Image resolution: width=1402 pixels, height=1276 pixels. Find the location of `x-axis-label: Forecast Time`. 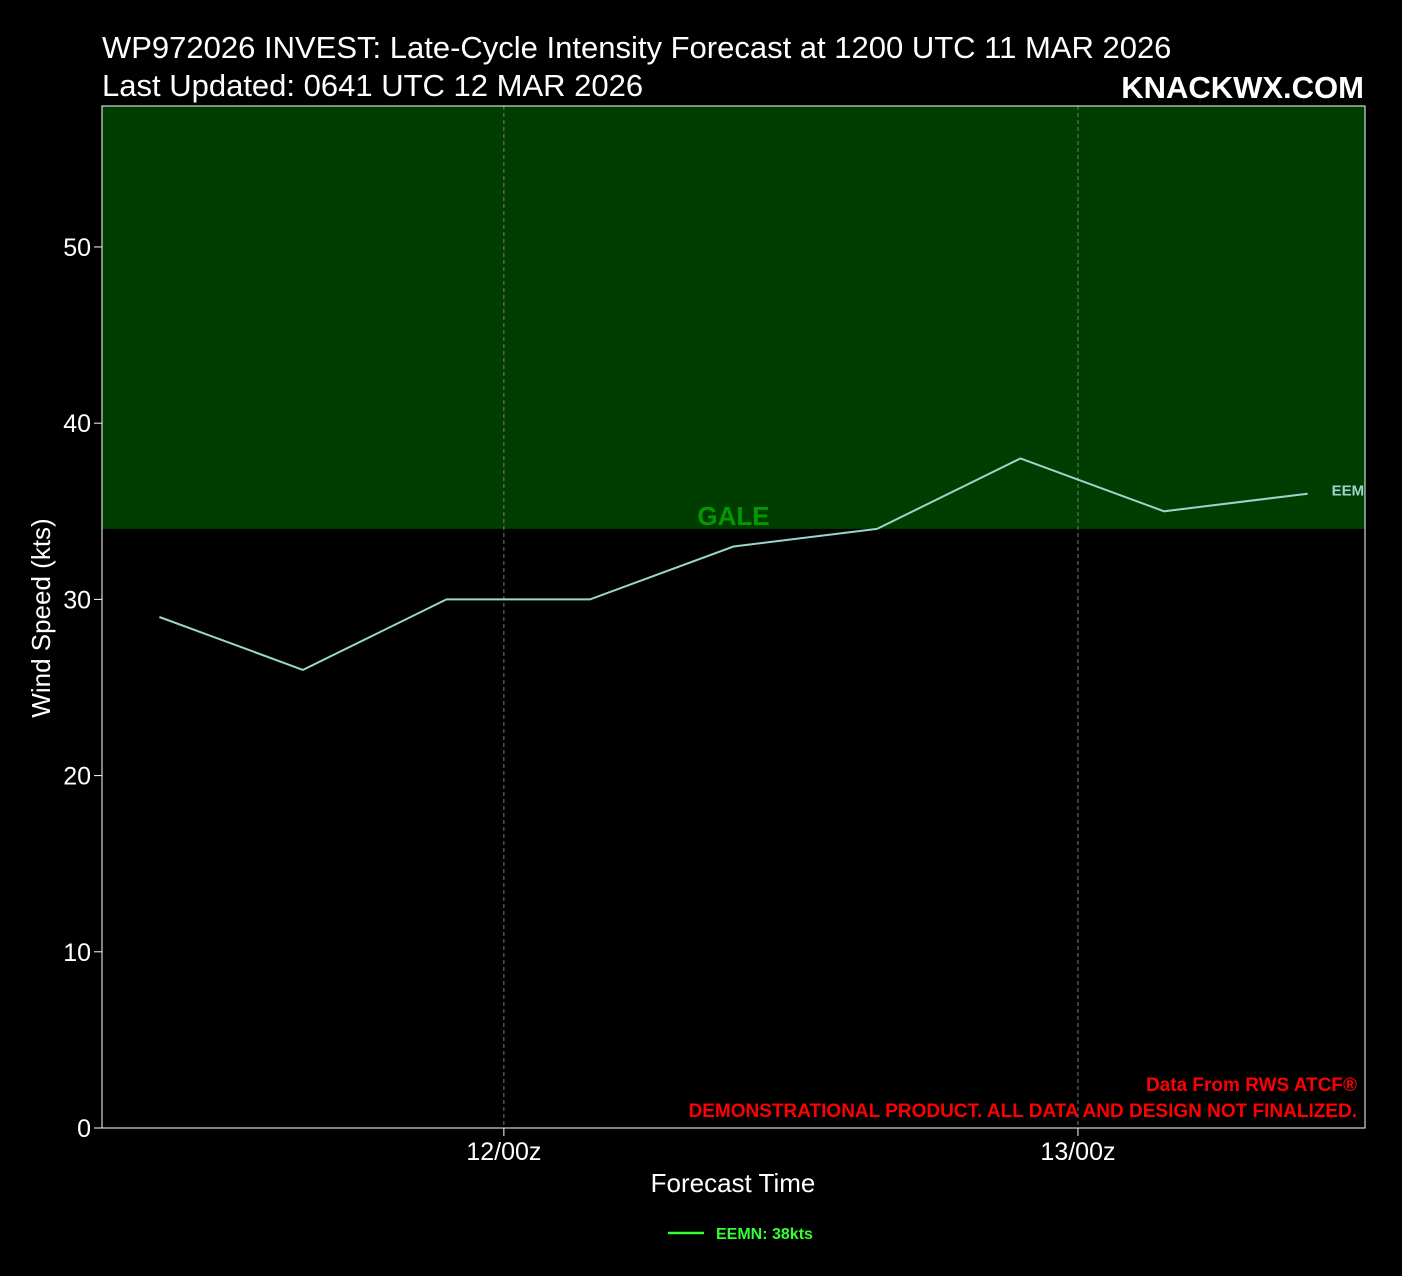

x-axis-label: Forecast Time is located at coordinates (733, 1183).